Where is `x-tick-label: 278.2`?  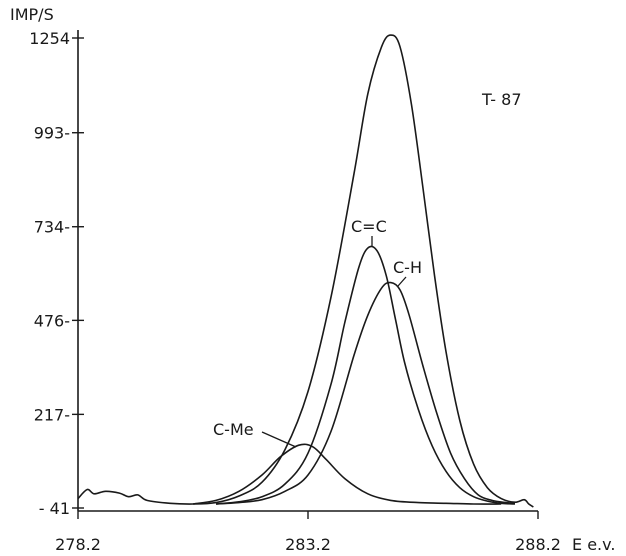 x-tick-label: 278.2 is located at coordinates (78, 544).